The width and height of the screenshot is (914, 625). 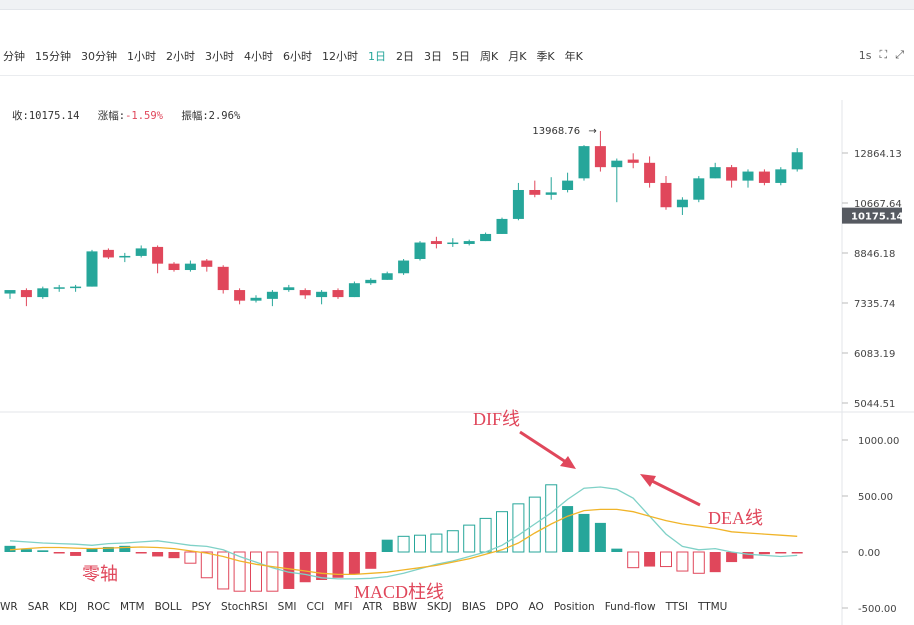 What do you see at coordinates (53, 56) in the screenshot?
I see `interval-tab: 15分钟` at bounding box center [53, 56].